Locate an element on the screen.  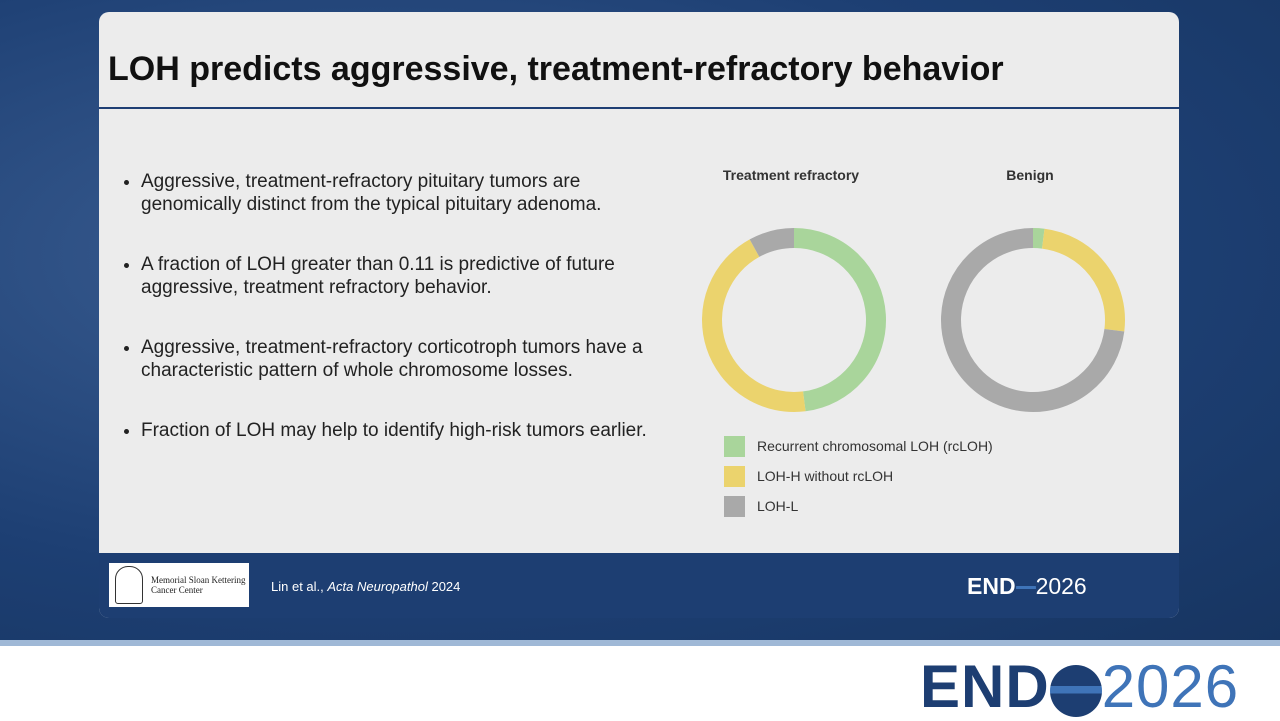
journal: Acta Neuropathol is located at coordinates (377, 586).